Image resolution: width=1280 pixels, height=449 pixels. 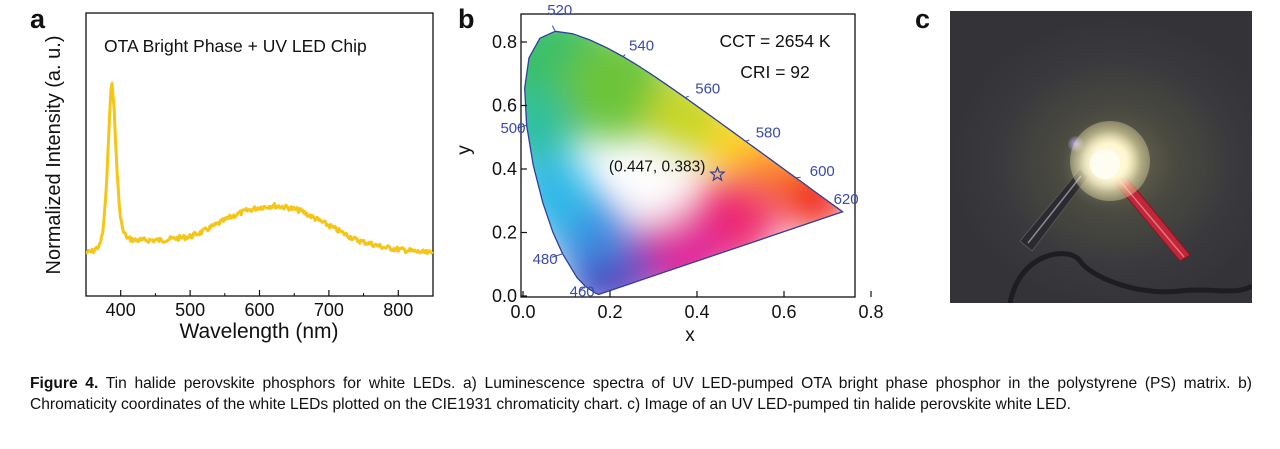 I want to click on spectrum-x-tick-label: 700, so click(x=329, y=310).